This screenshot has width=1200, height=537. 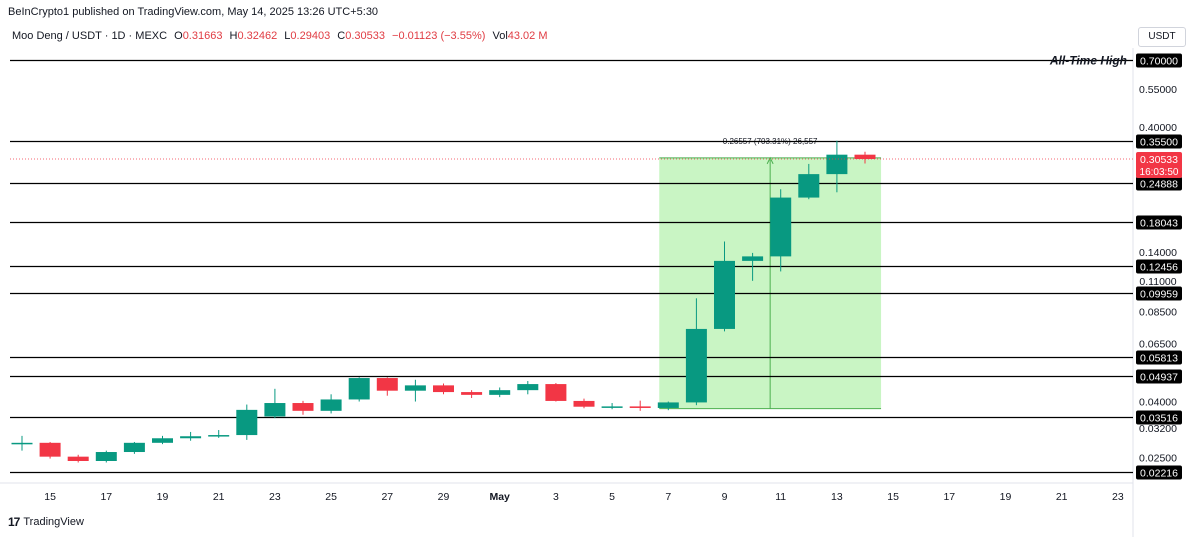 What do you see at coordinates (1088, 61) in the screenshot?
I see `level-annotation: All-Time High` at bounding box center [1088, 61].